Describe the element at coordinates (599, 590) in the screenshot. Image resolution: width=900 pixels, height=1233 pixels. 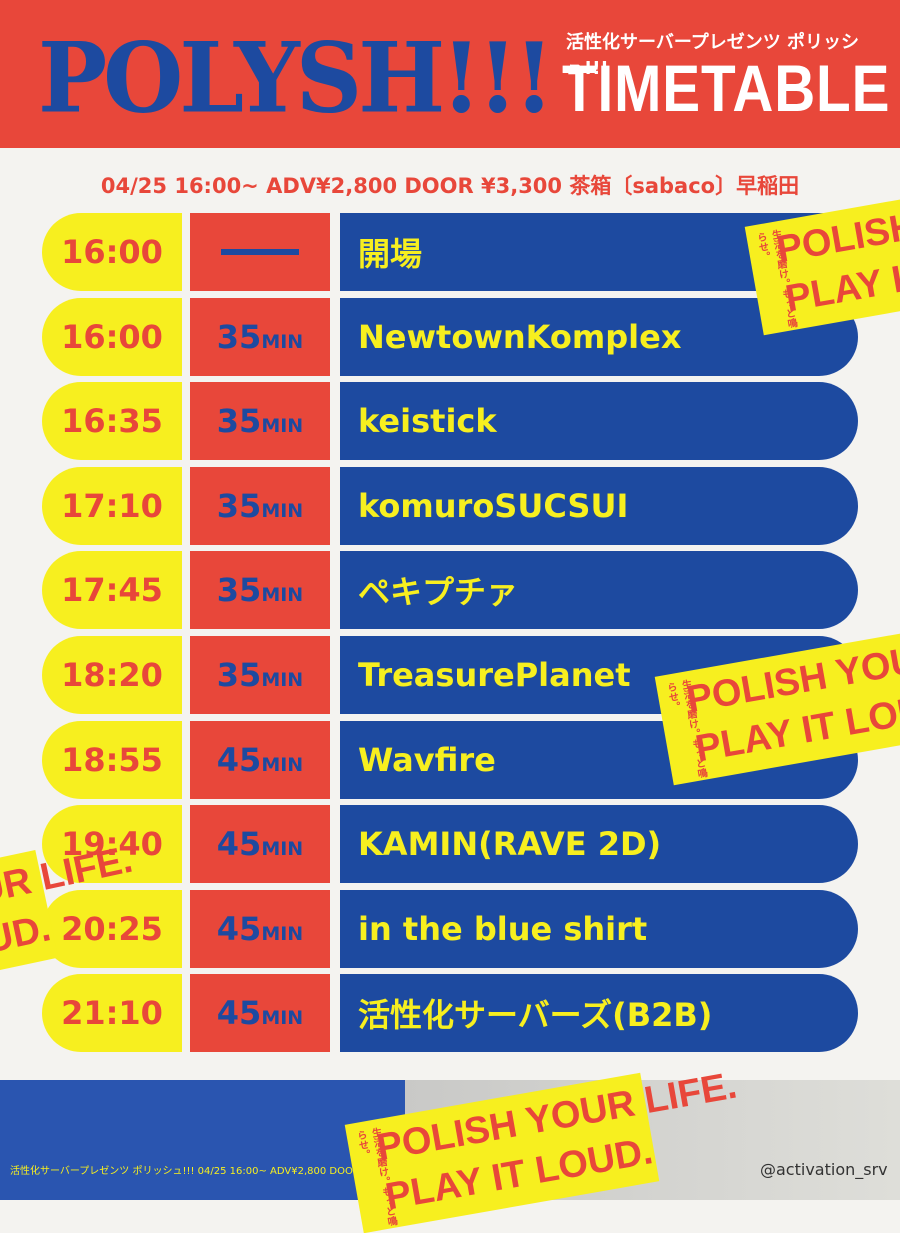
I see `act: ペキプチァ` at that location.